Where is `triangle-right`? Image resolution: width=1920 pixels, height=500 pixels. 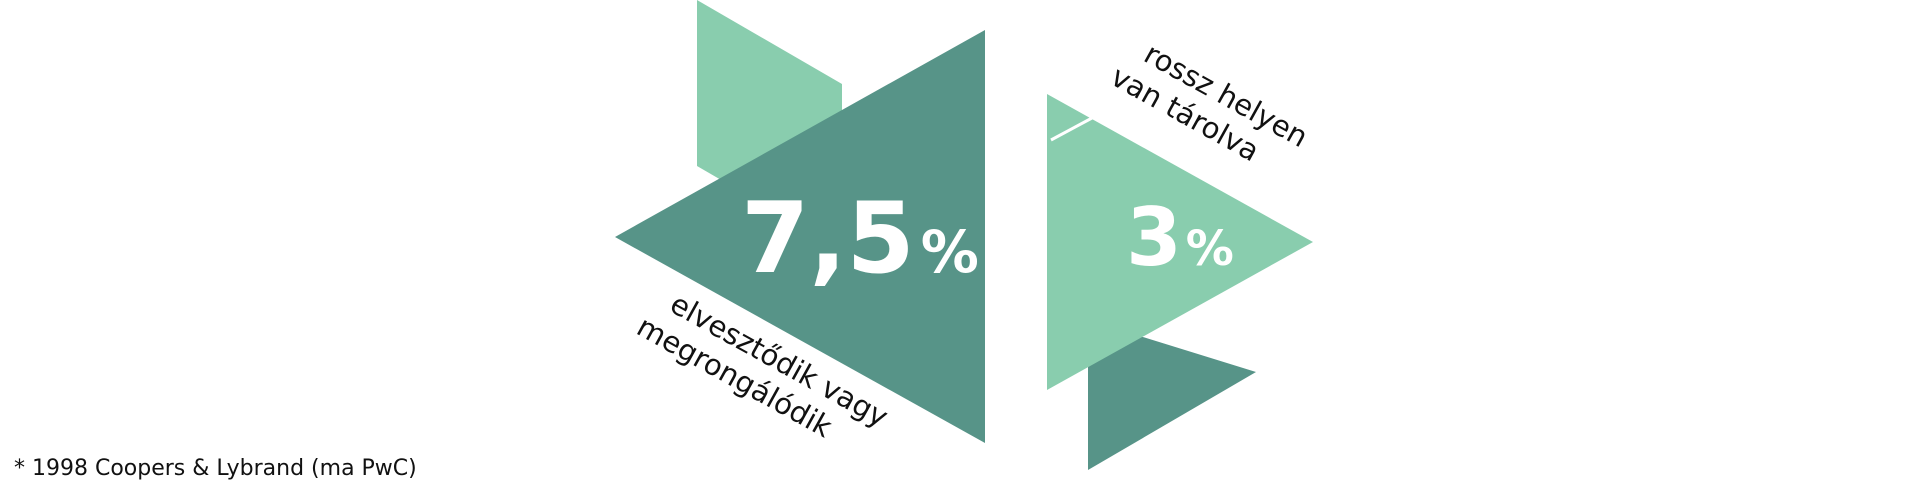
triangle-right is located at coordinates (1180, 242).